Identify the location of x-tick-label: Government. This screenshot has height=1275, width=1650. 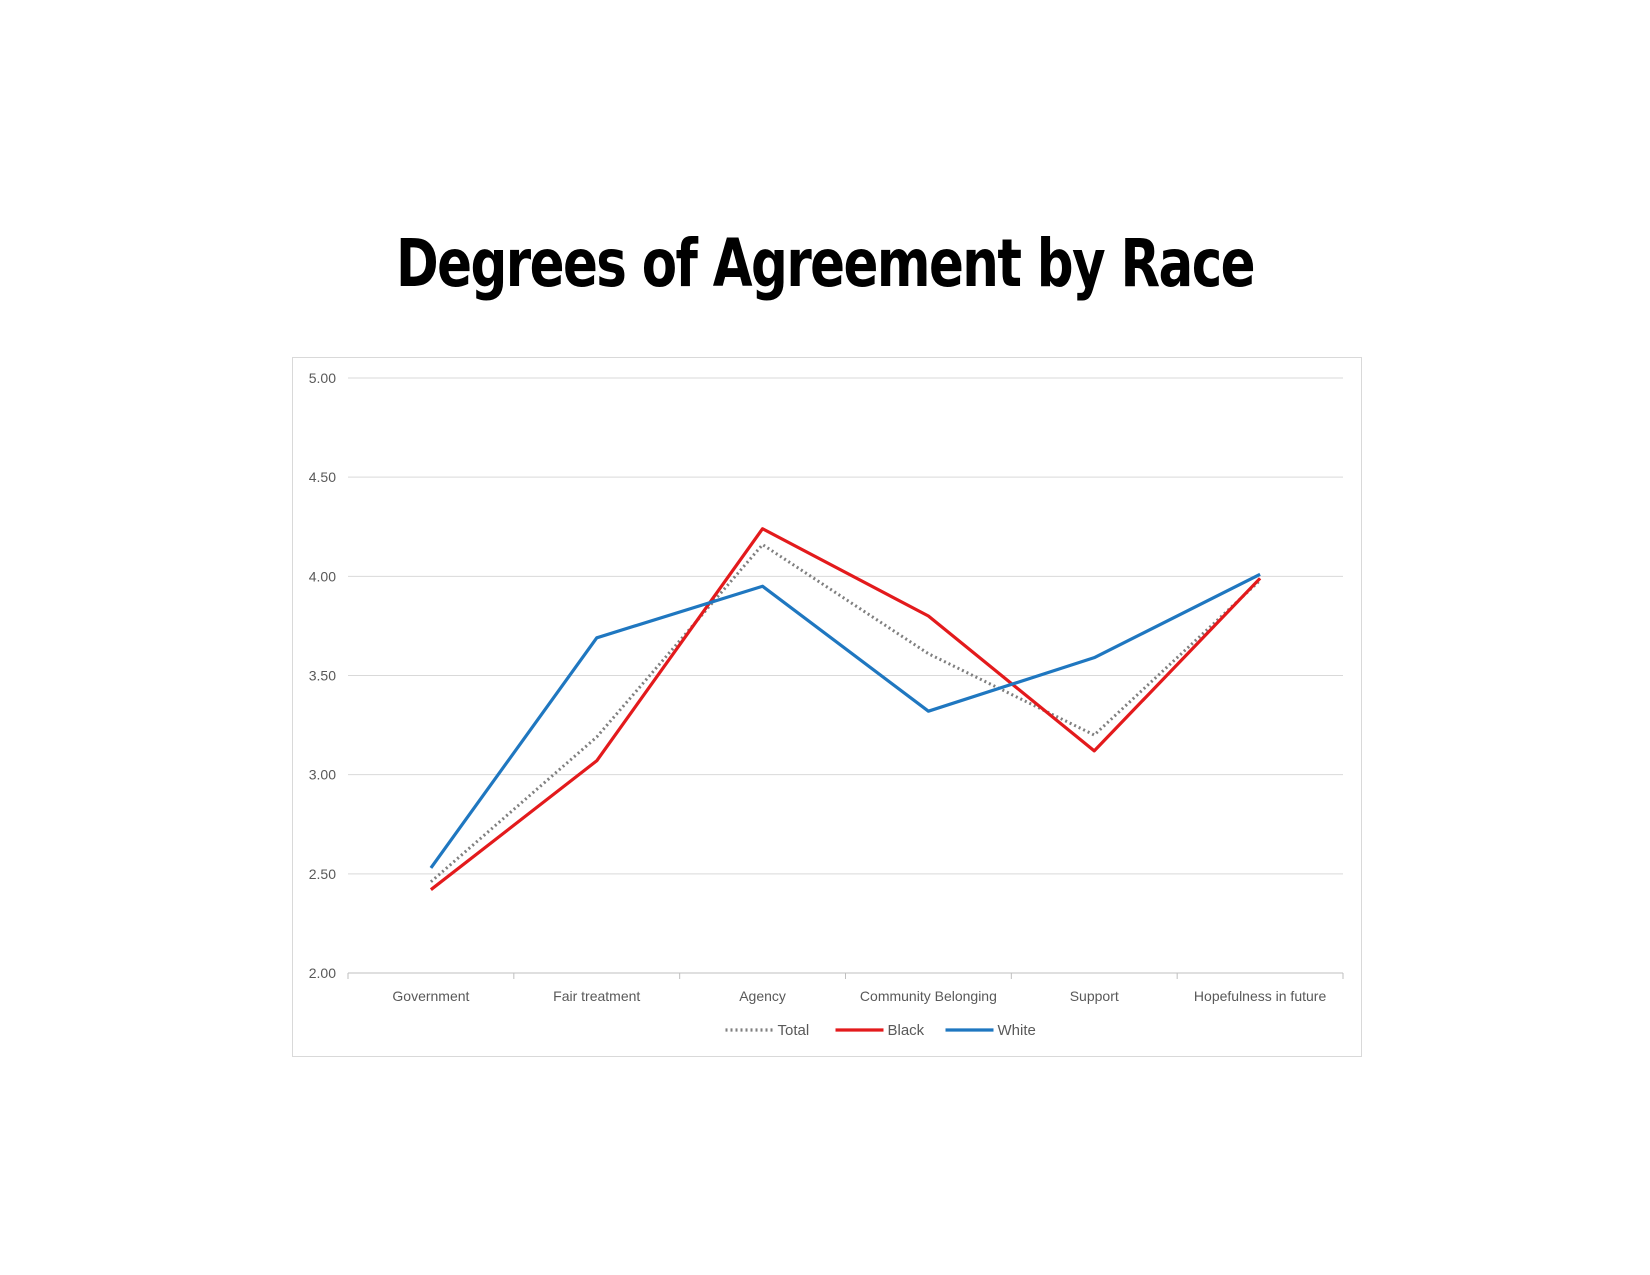
(430, 996).